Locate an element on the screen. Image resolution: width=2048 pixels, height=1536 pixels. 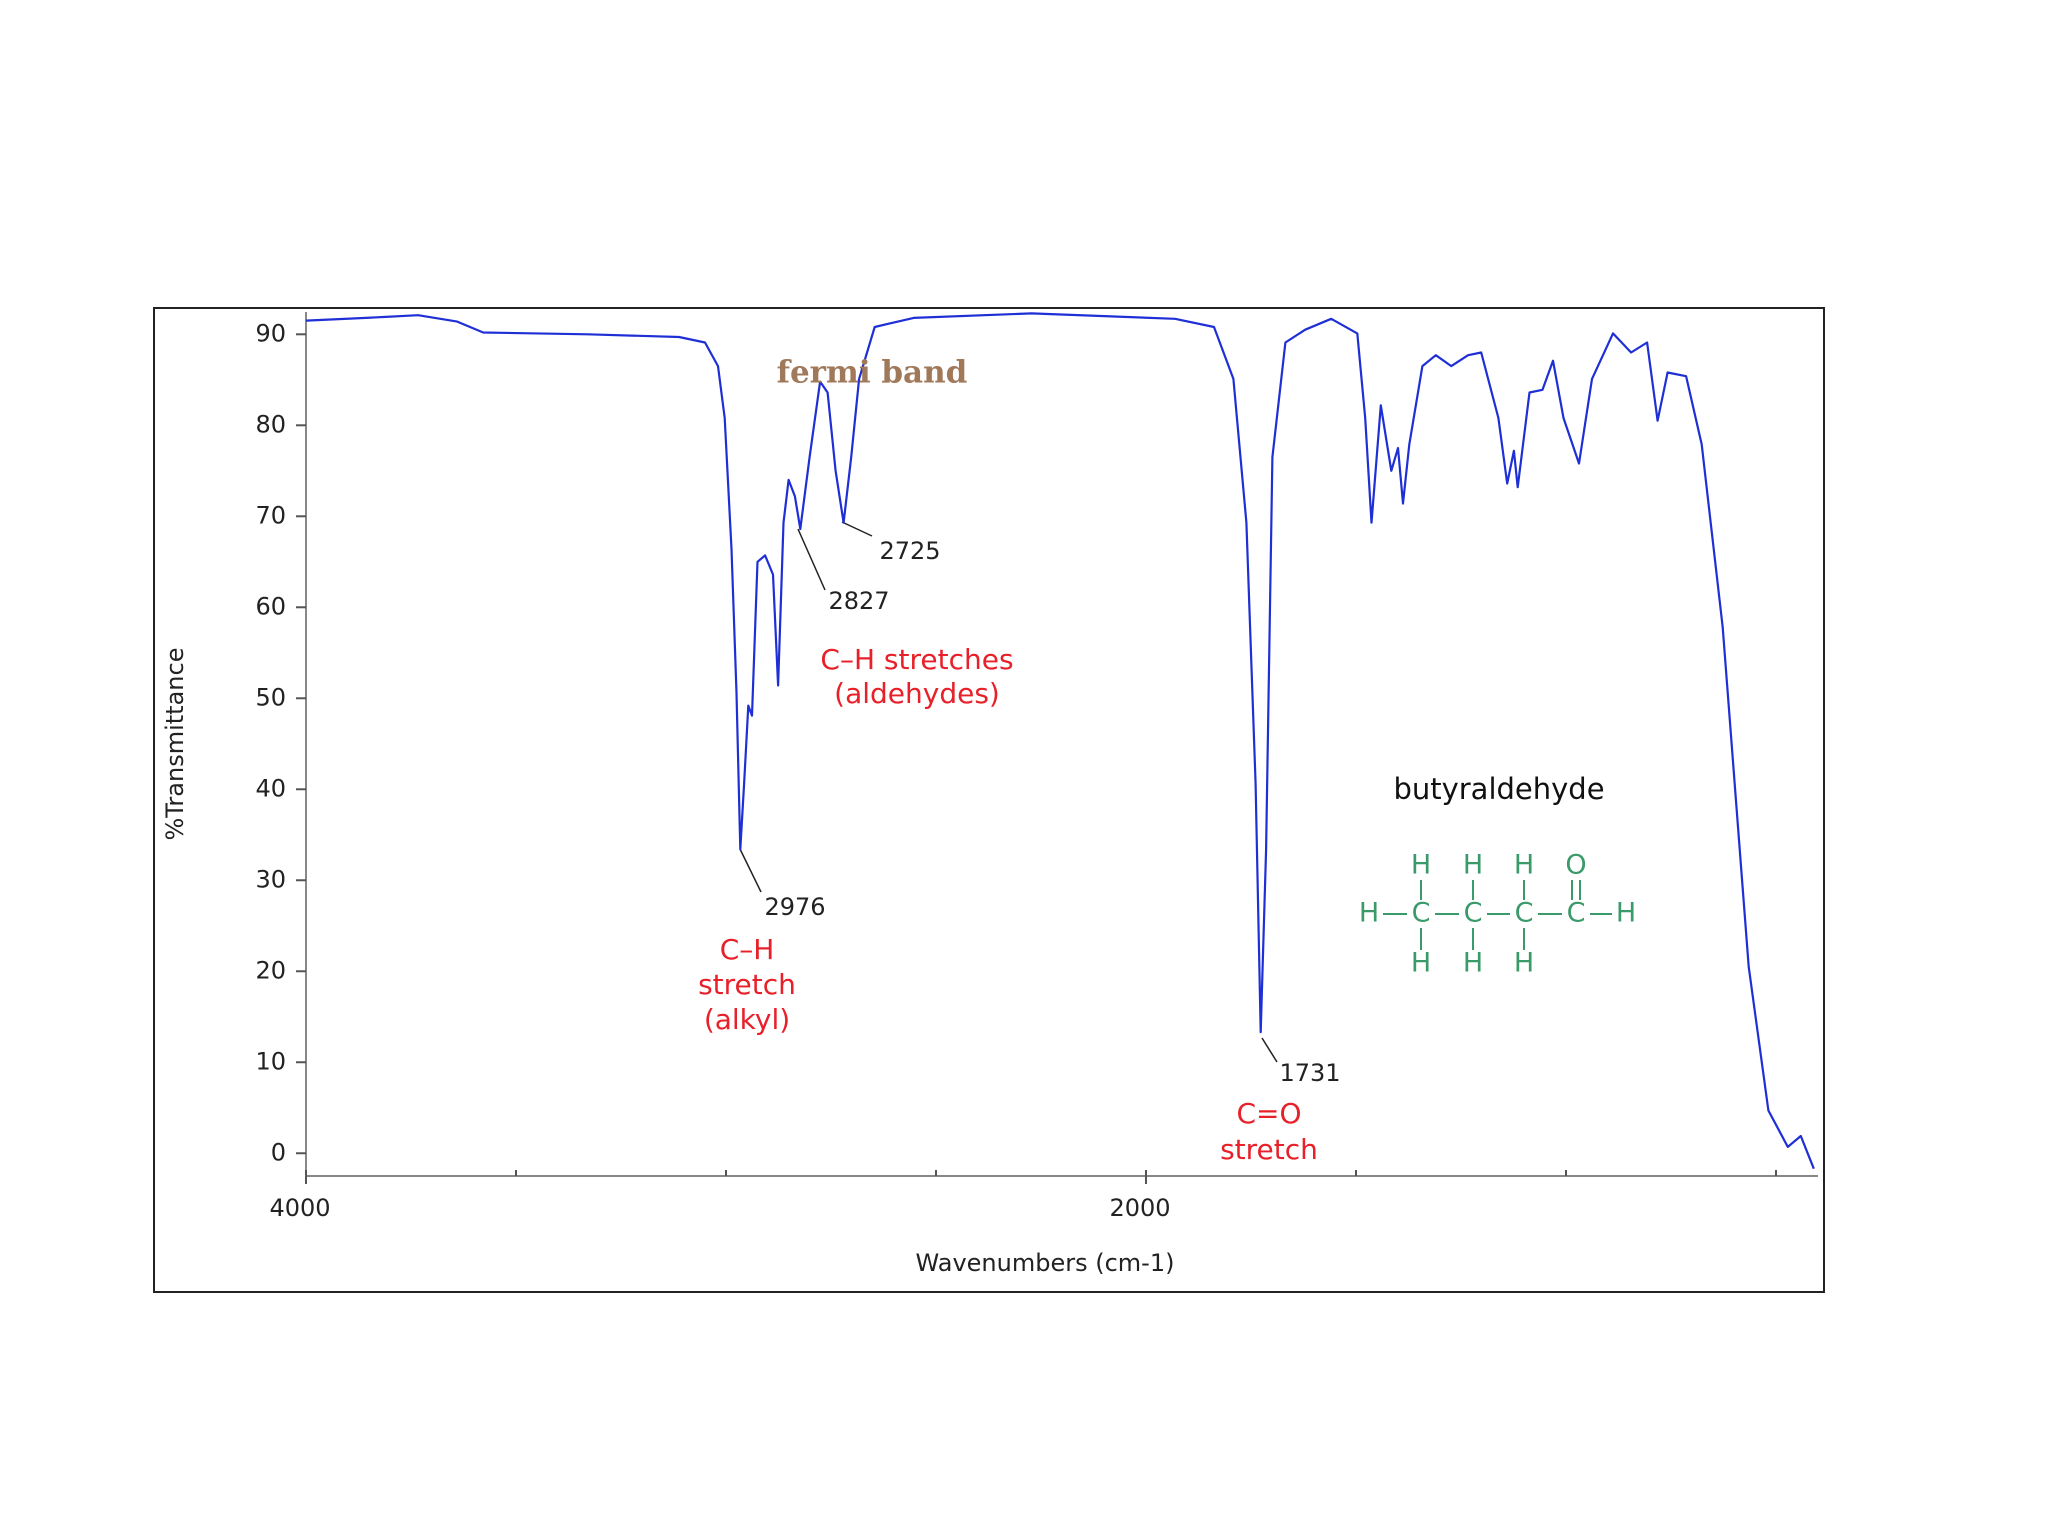
y-tick-label: 80 is located at coordinates (270, 424).